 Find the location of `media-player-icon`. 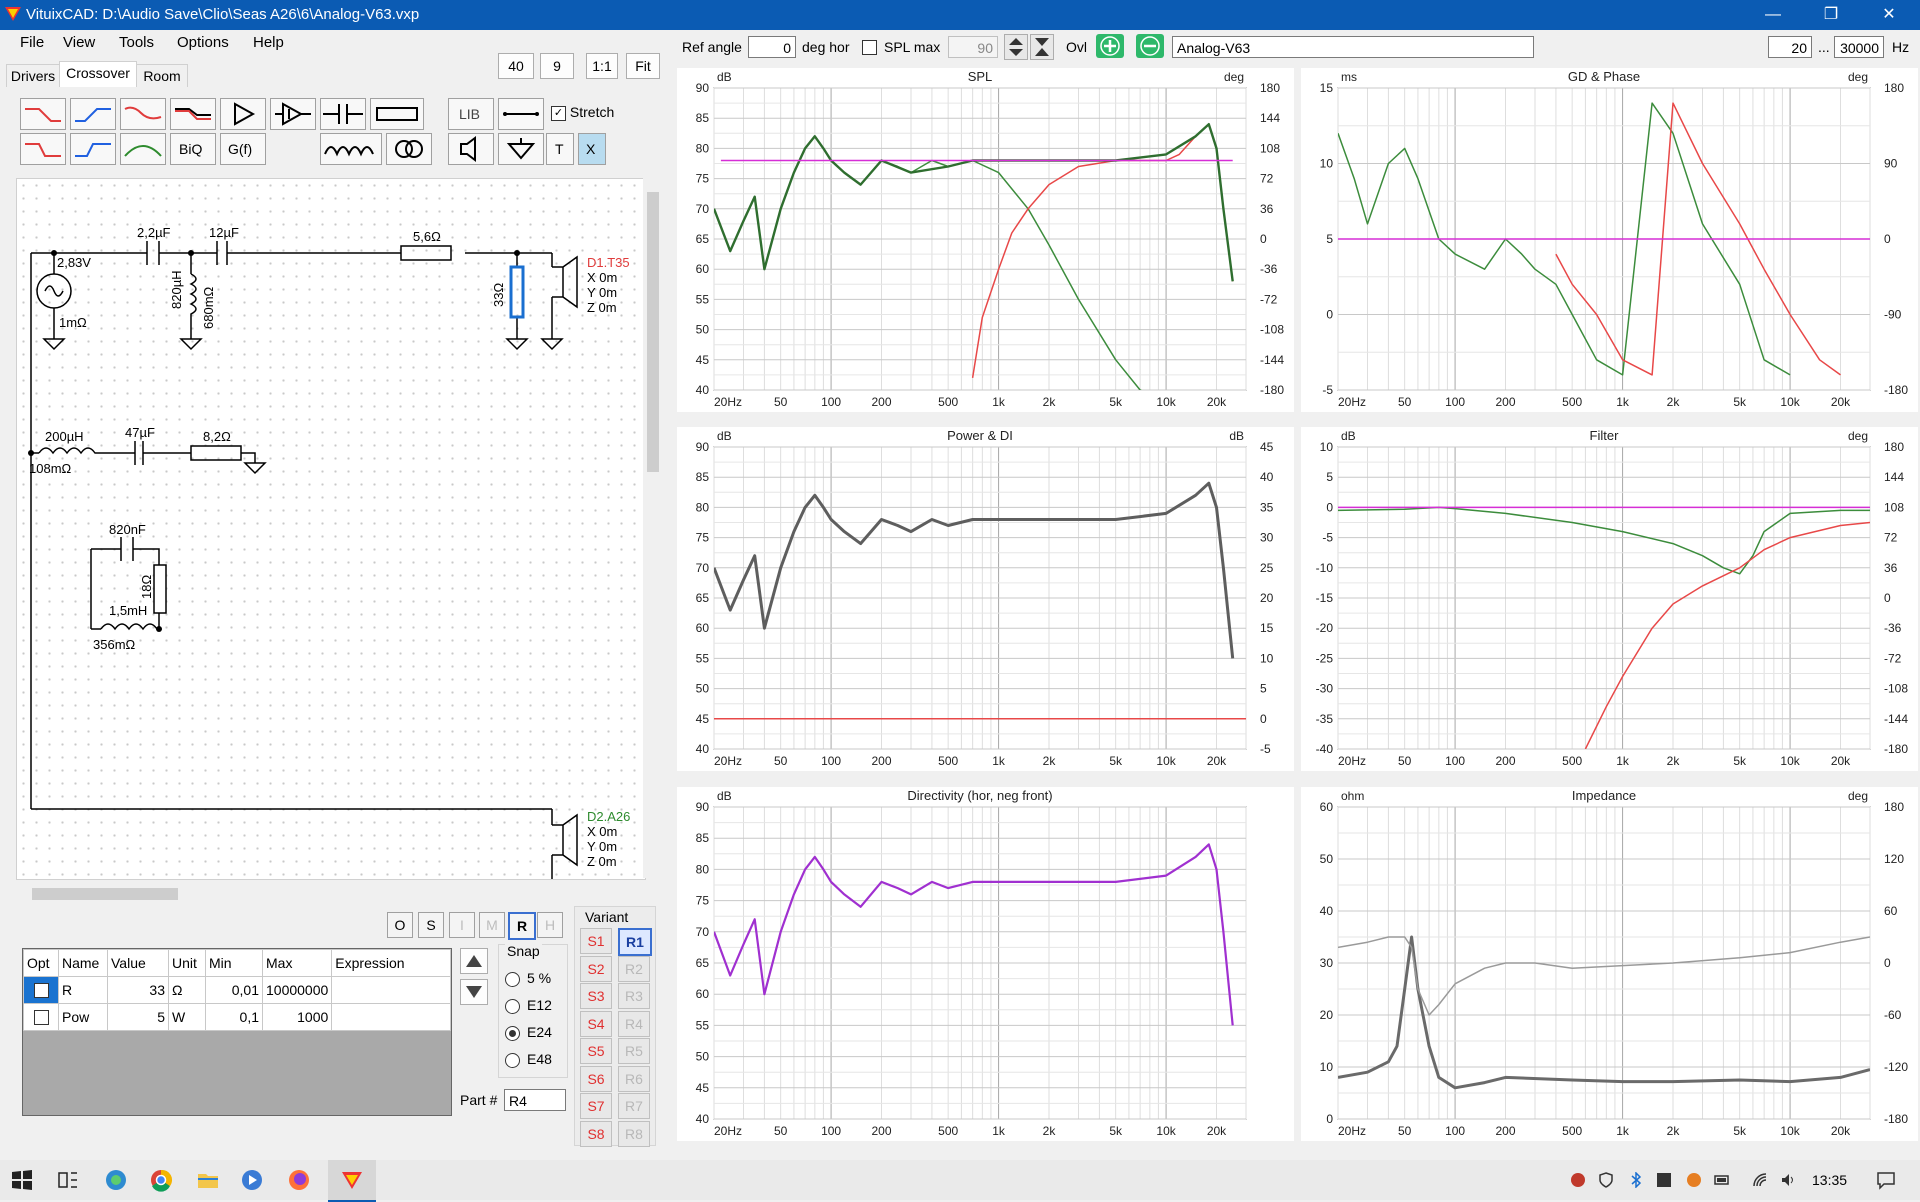

media-player-icon is located at coordinates (252, 1180).